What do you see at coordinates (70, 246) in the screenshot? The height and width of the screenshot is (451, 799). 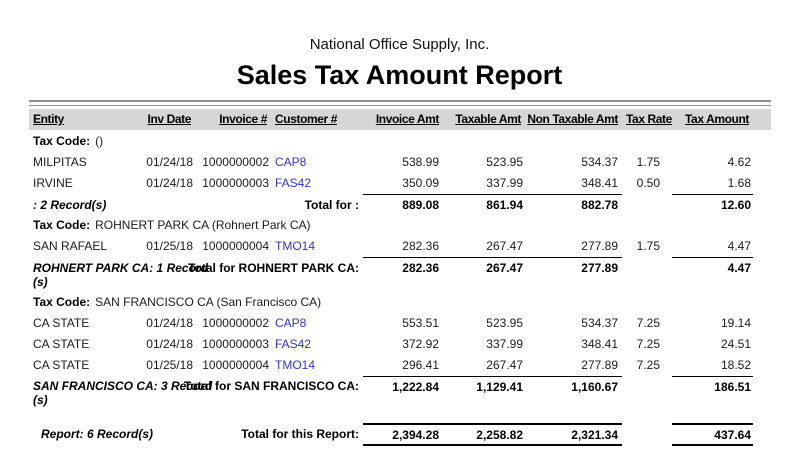 I see `cell-entity: SAN RAFAEL` at bounding box center [70, 246].